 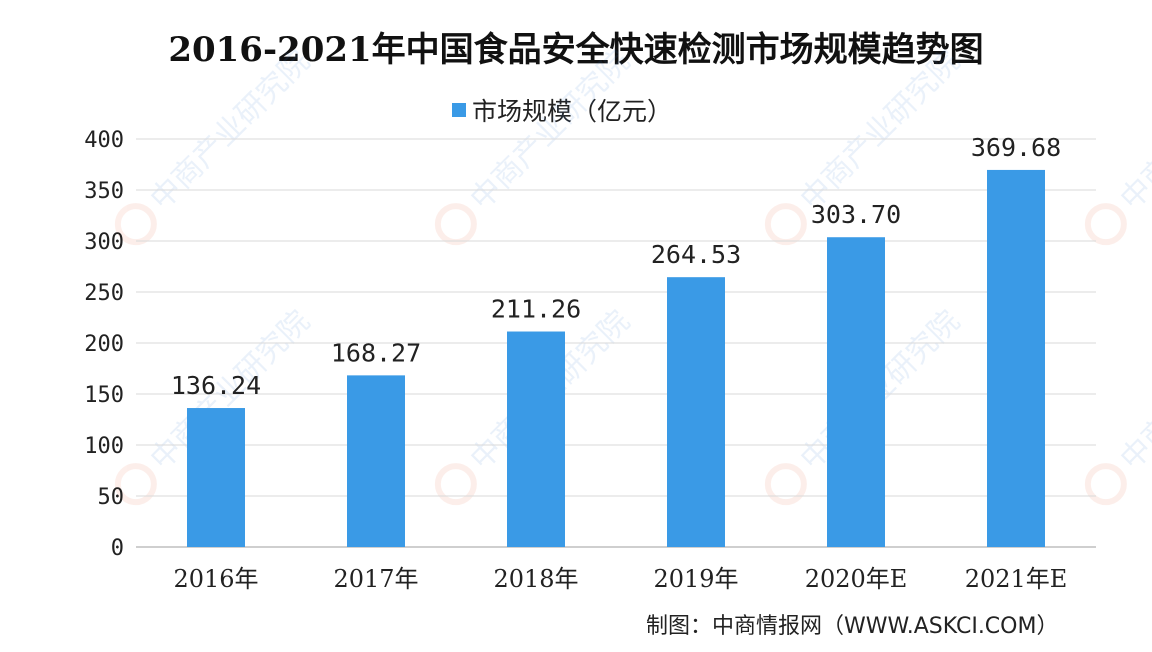 What do you see at coordinates (695, 579) in the screenshot?
I see `x-tick-label: 2019年` at bounding box center [695, 579].